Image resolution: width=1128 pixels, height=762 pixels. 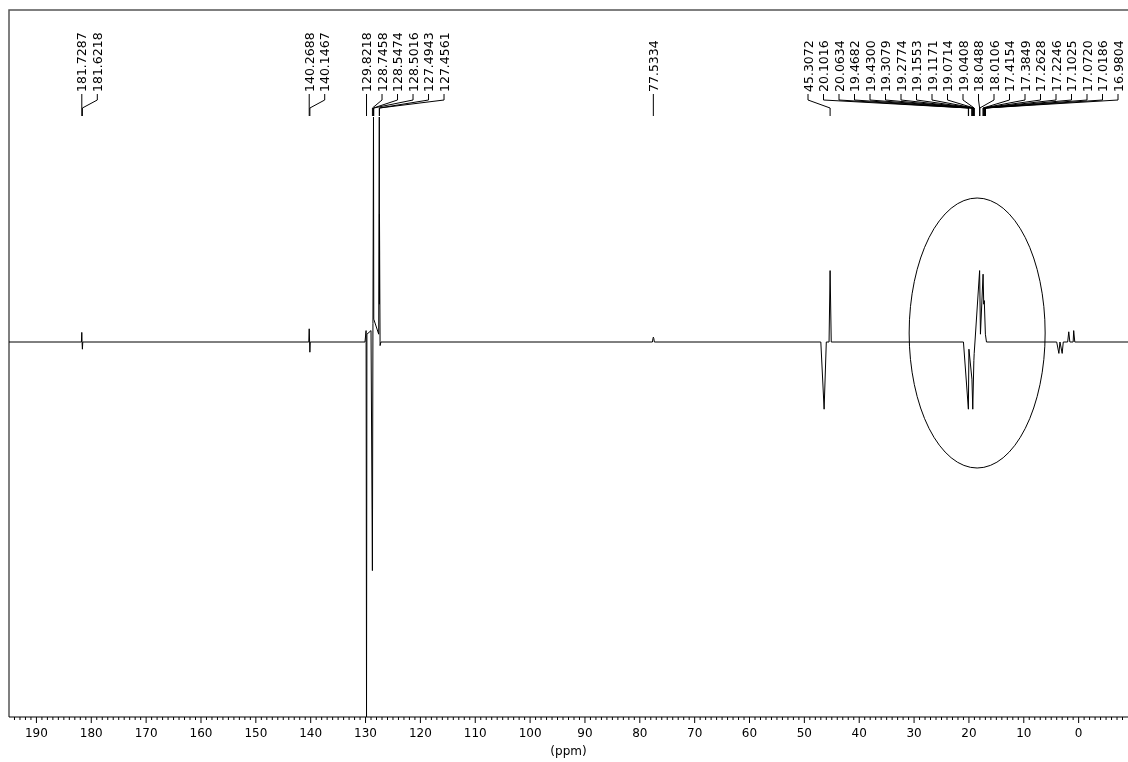 What do you see at coordinates (413, 62) in the screenshot?
I see `annotation: 128.5016` at bounding box center [413, 62].